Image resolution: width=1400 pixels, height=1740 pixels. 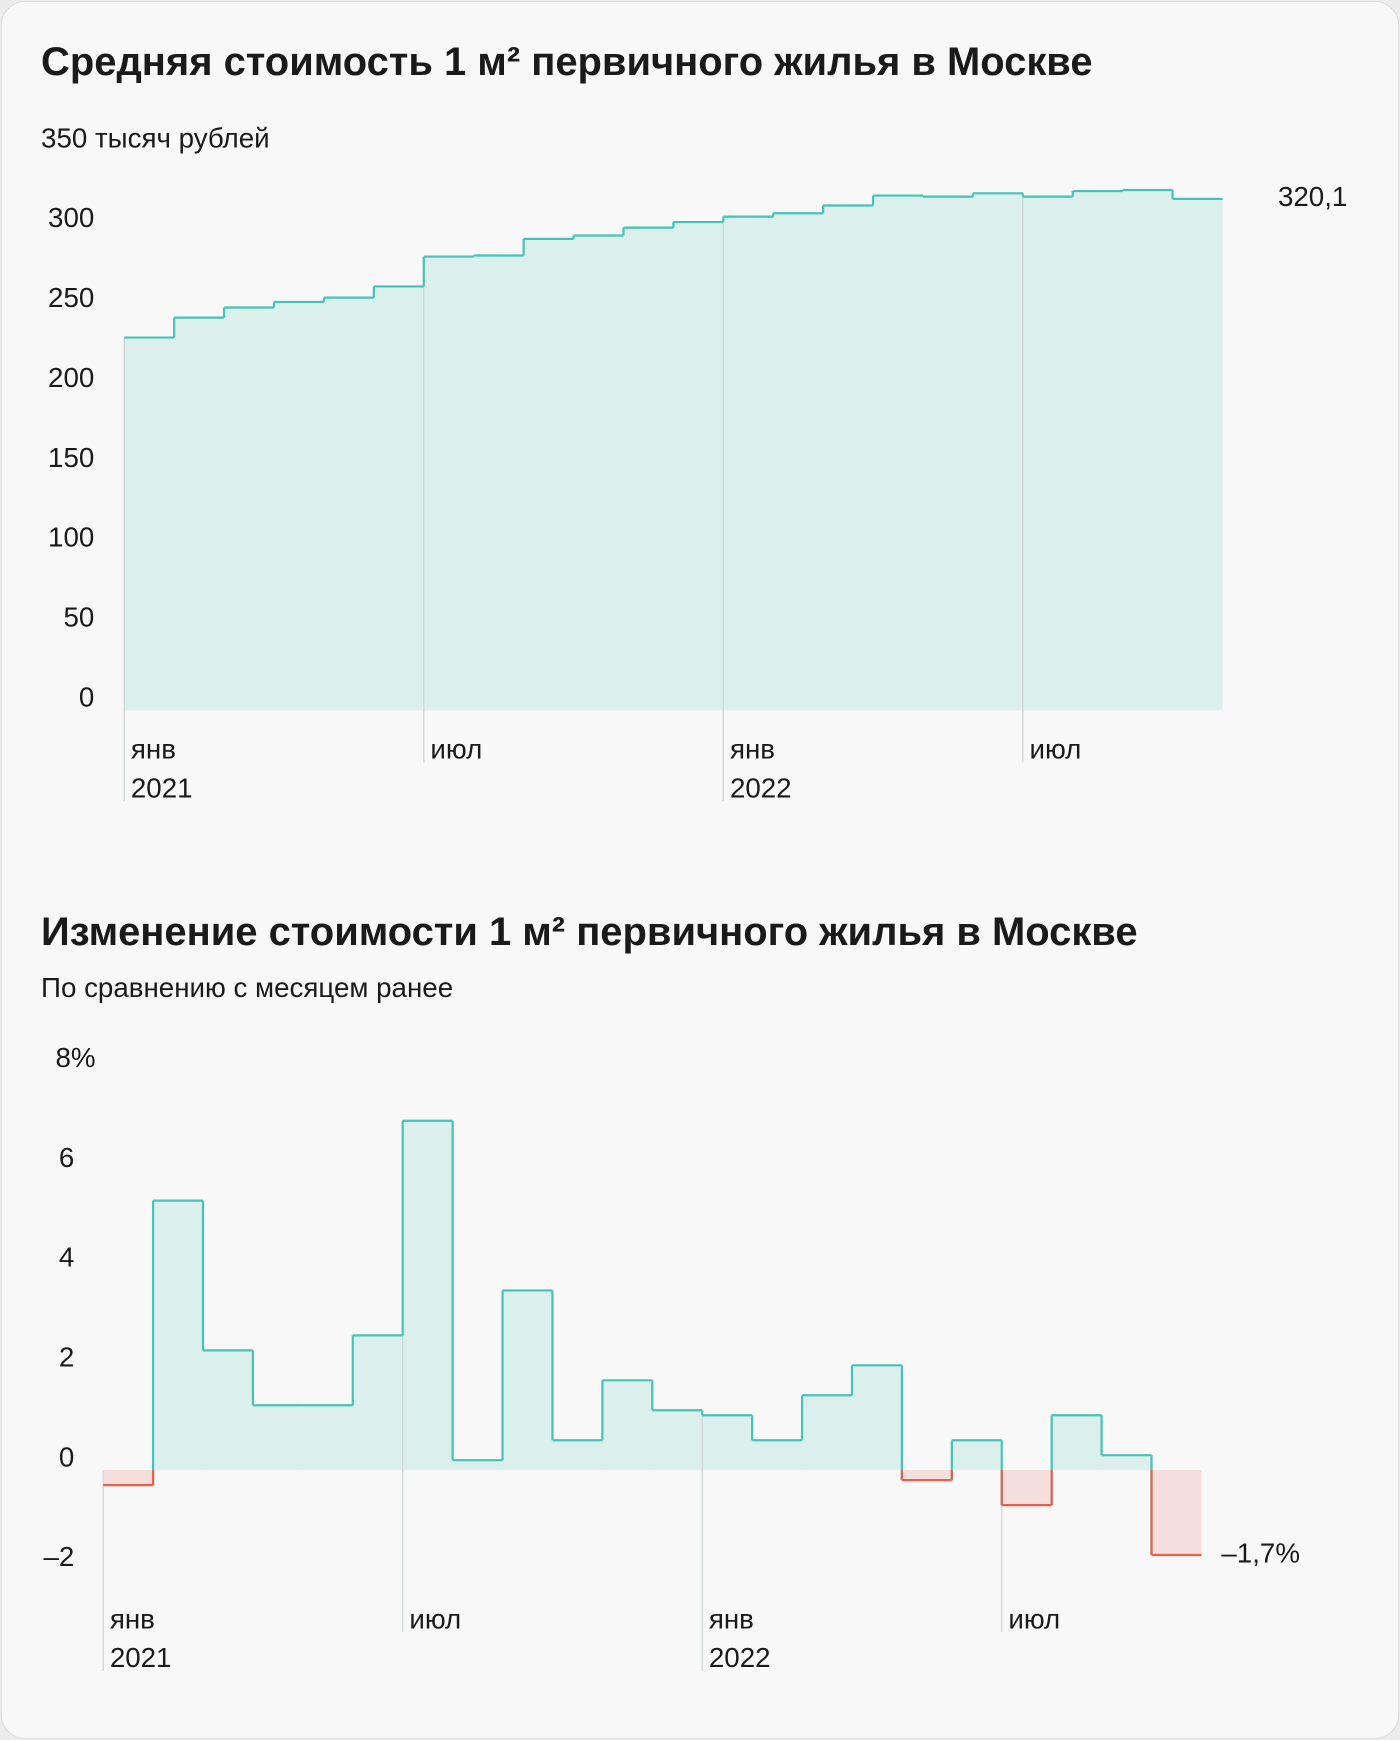 What do you see at coordinates (58, 1556) in the screenshot?
I see `y-tick-label: –2` at bounding box center [58, 1556].